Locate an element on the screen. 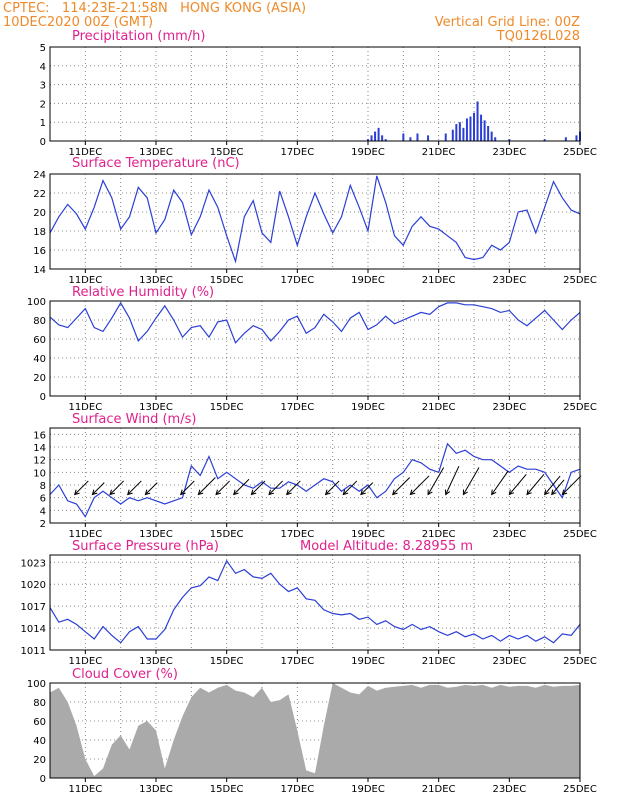 The image size is (618, 800). panel-annotation: Model Altitude: 8.28955 m is located at coordinates (386, 546).